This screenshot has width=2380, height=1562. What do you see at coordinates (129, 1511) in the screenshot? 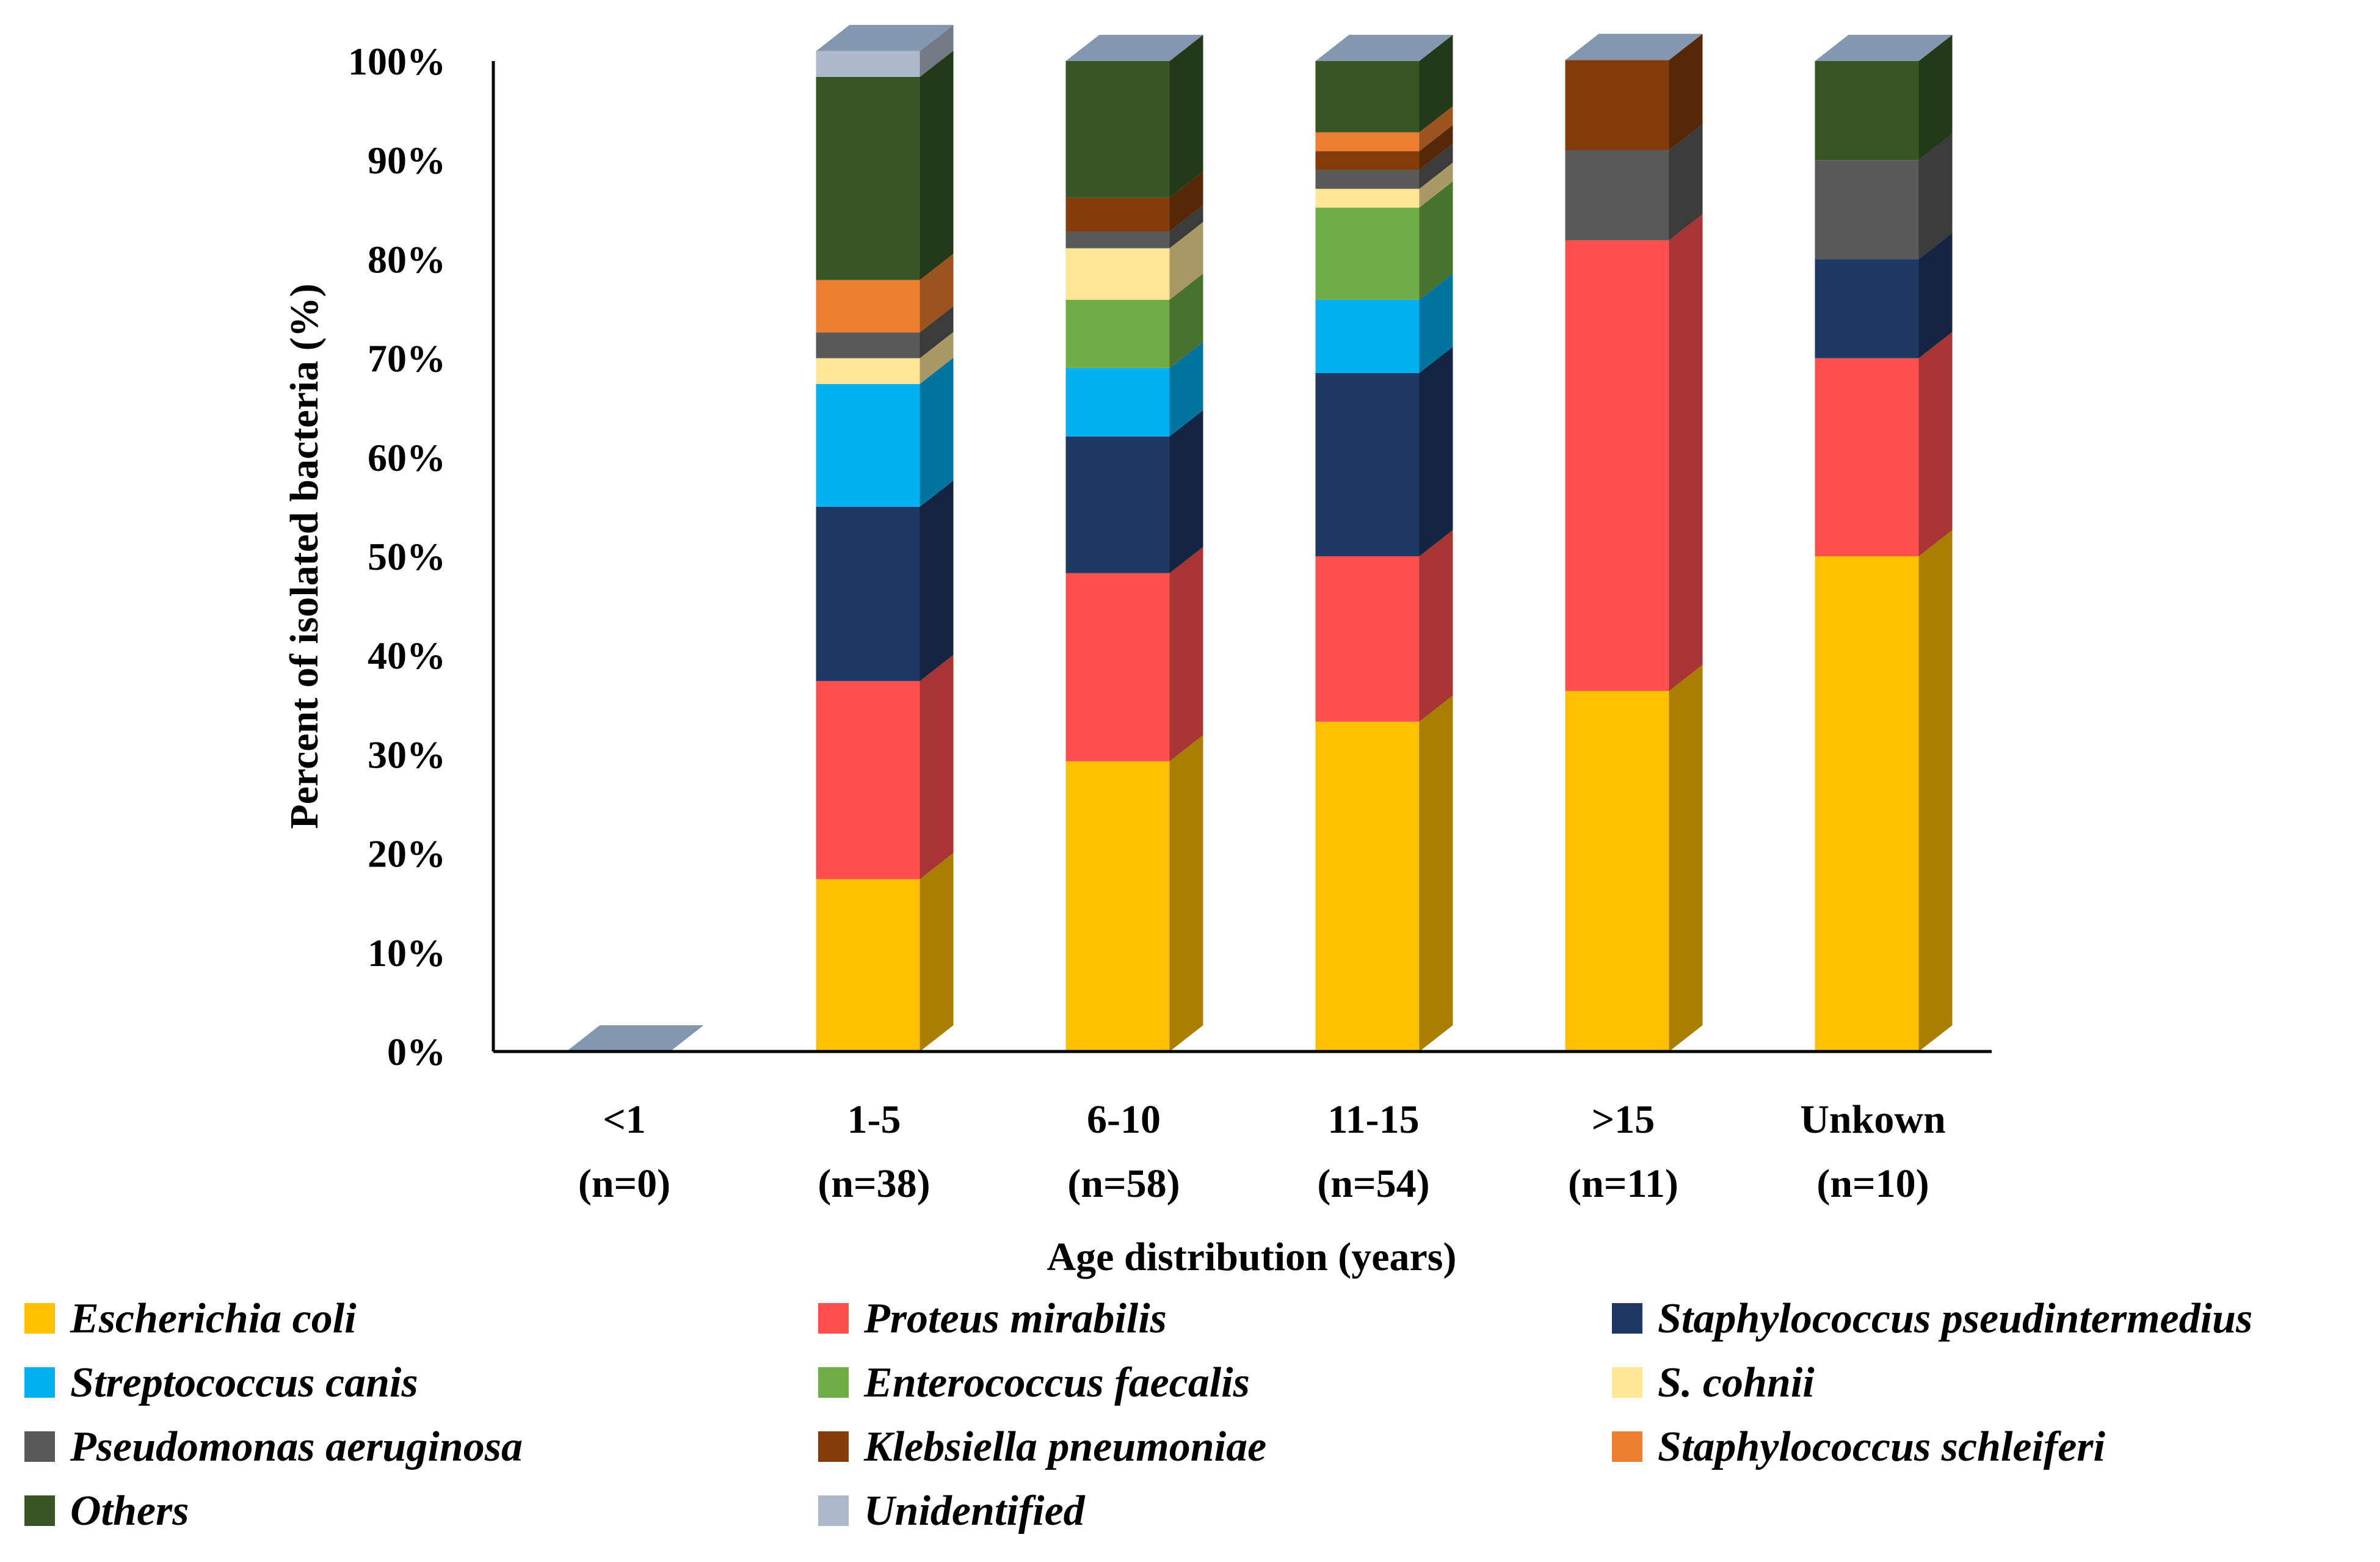
I see `legend-label: Others` at bounding box center [129, 1511].